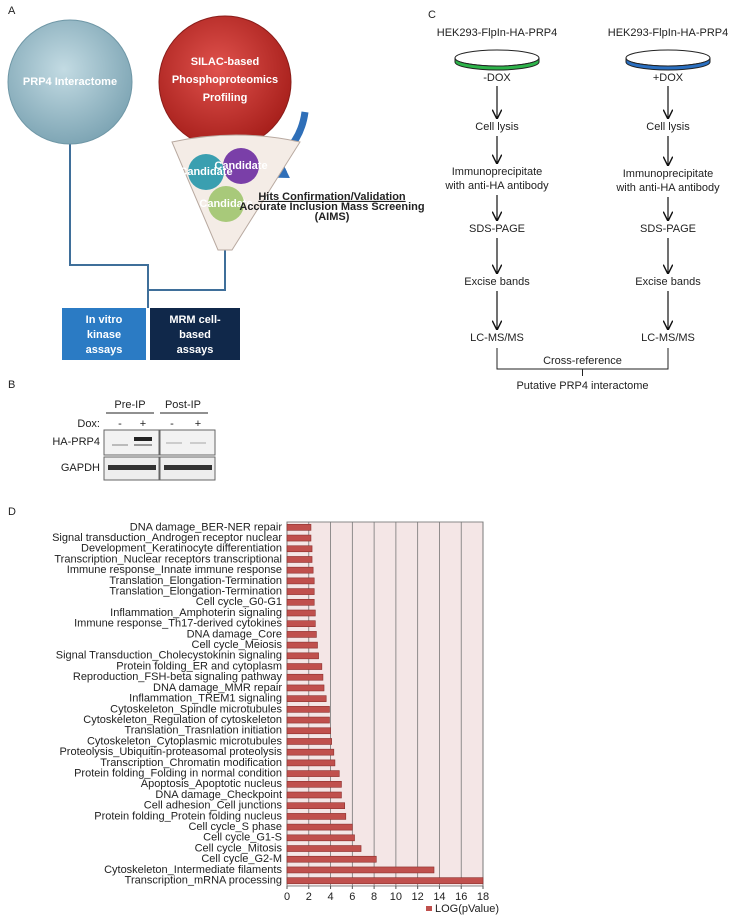 The image size is (741, 917). What do you see at coordinates (120, 424) in the screenshot?
I see `dox-sign: -` at bounding box center [120, 424].